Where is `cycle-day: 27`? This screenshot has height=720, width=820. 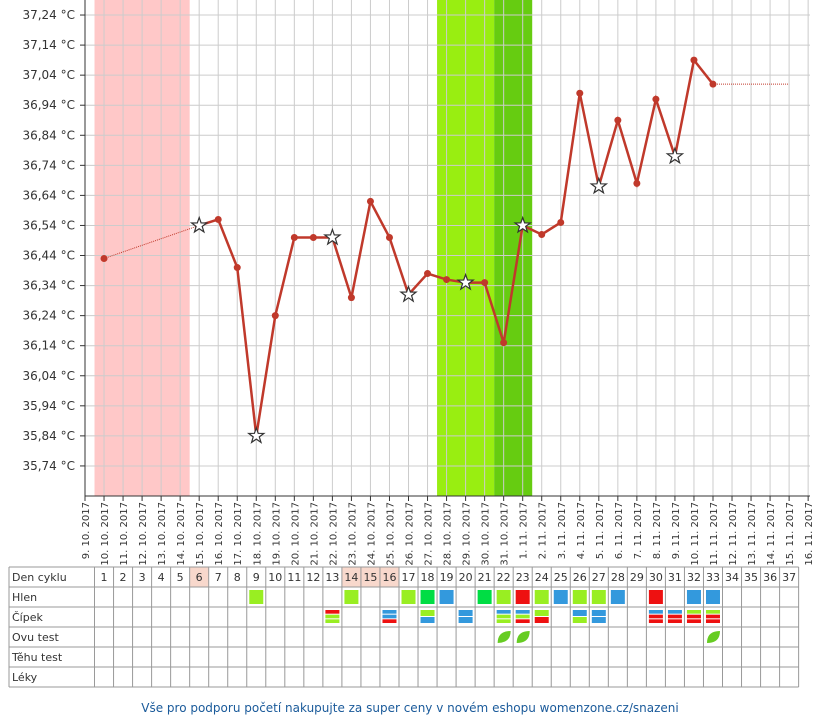 cycle-day: 27 is located at coordinates (599, 577).